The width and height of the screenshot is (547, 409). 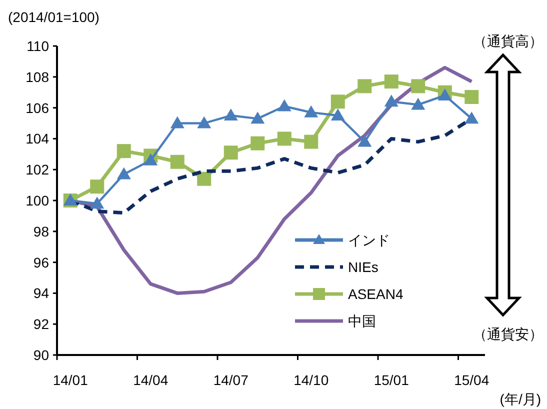 What do you see at coordinates (70, 380) in the screenshot?
I see `x-tick-label: 14/01` at bounding box center [70, 380].